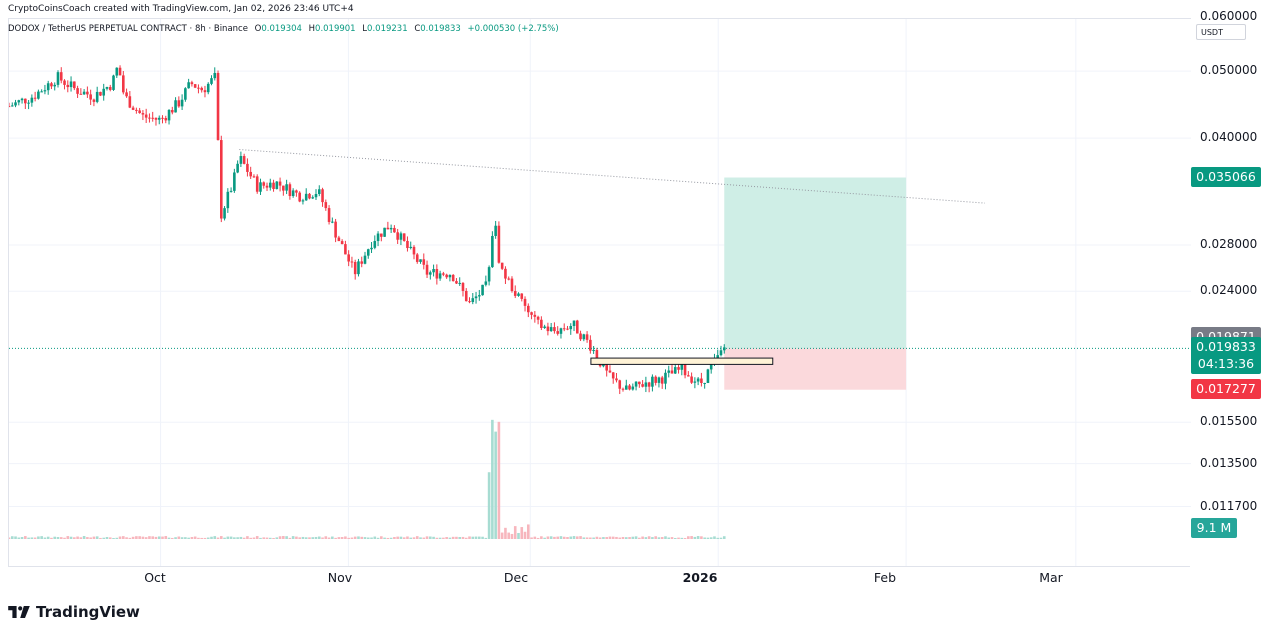 This screenshot has width=1280, height=634. Describe the element at coordinates (417, 29) in the screenshot. I see `close-label: C` at that location.